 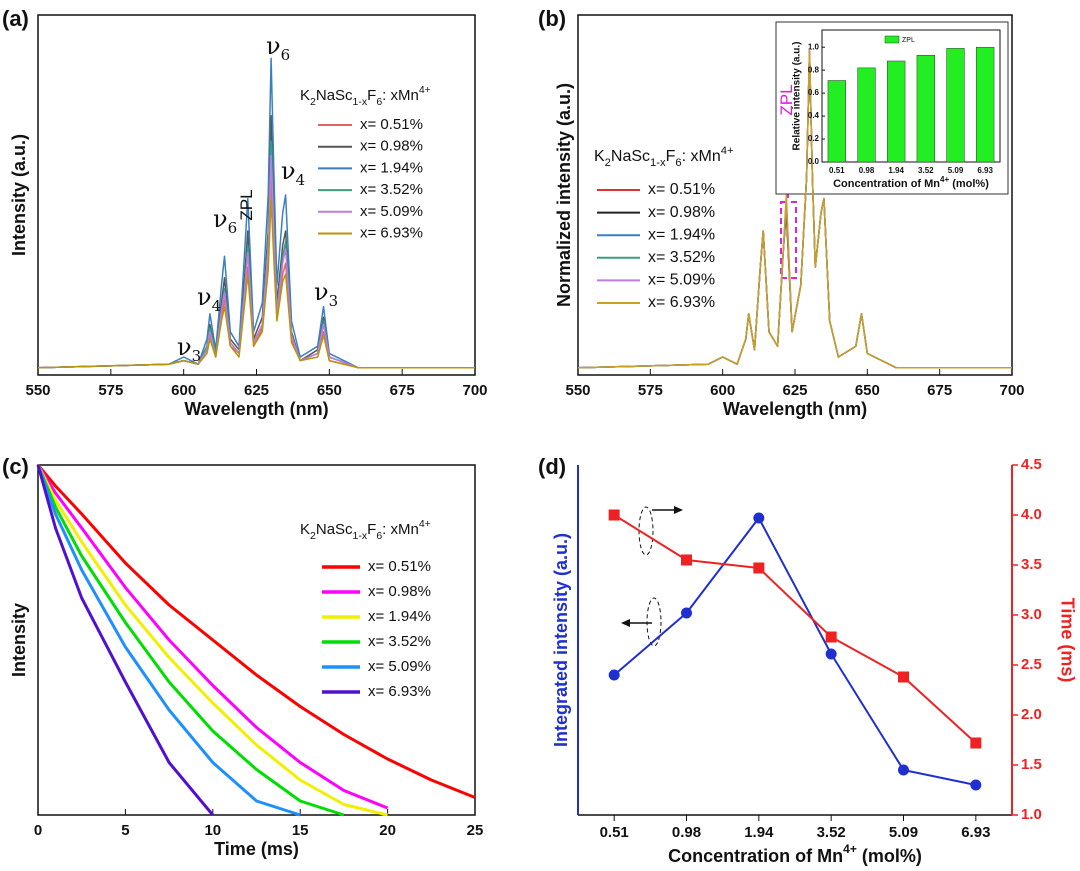 I want to click on zpl-bracket, so click(x=788, y=240).